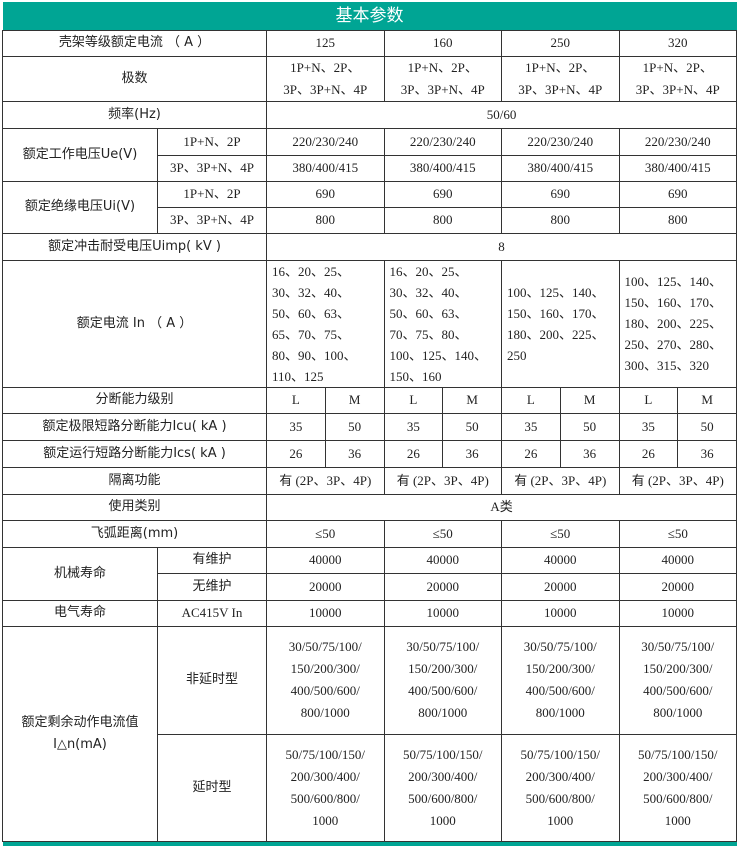  Describe the element at coordinates (134, 507) in the screenshot. I see `row-label: 使用类别` at that location.